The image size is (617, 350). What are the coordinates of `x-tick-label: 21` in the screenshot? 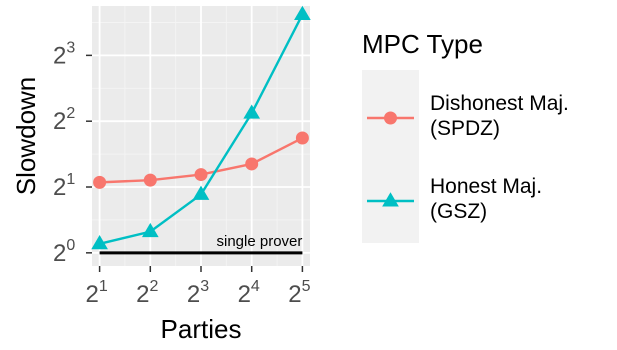 It's located at (96, 293).